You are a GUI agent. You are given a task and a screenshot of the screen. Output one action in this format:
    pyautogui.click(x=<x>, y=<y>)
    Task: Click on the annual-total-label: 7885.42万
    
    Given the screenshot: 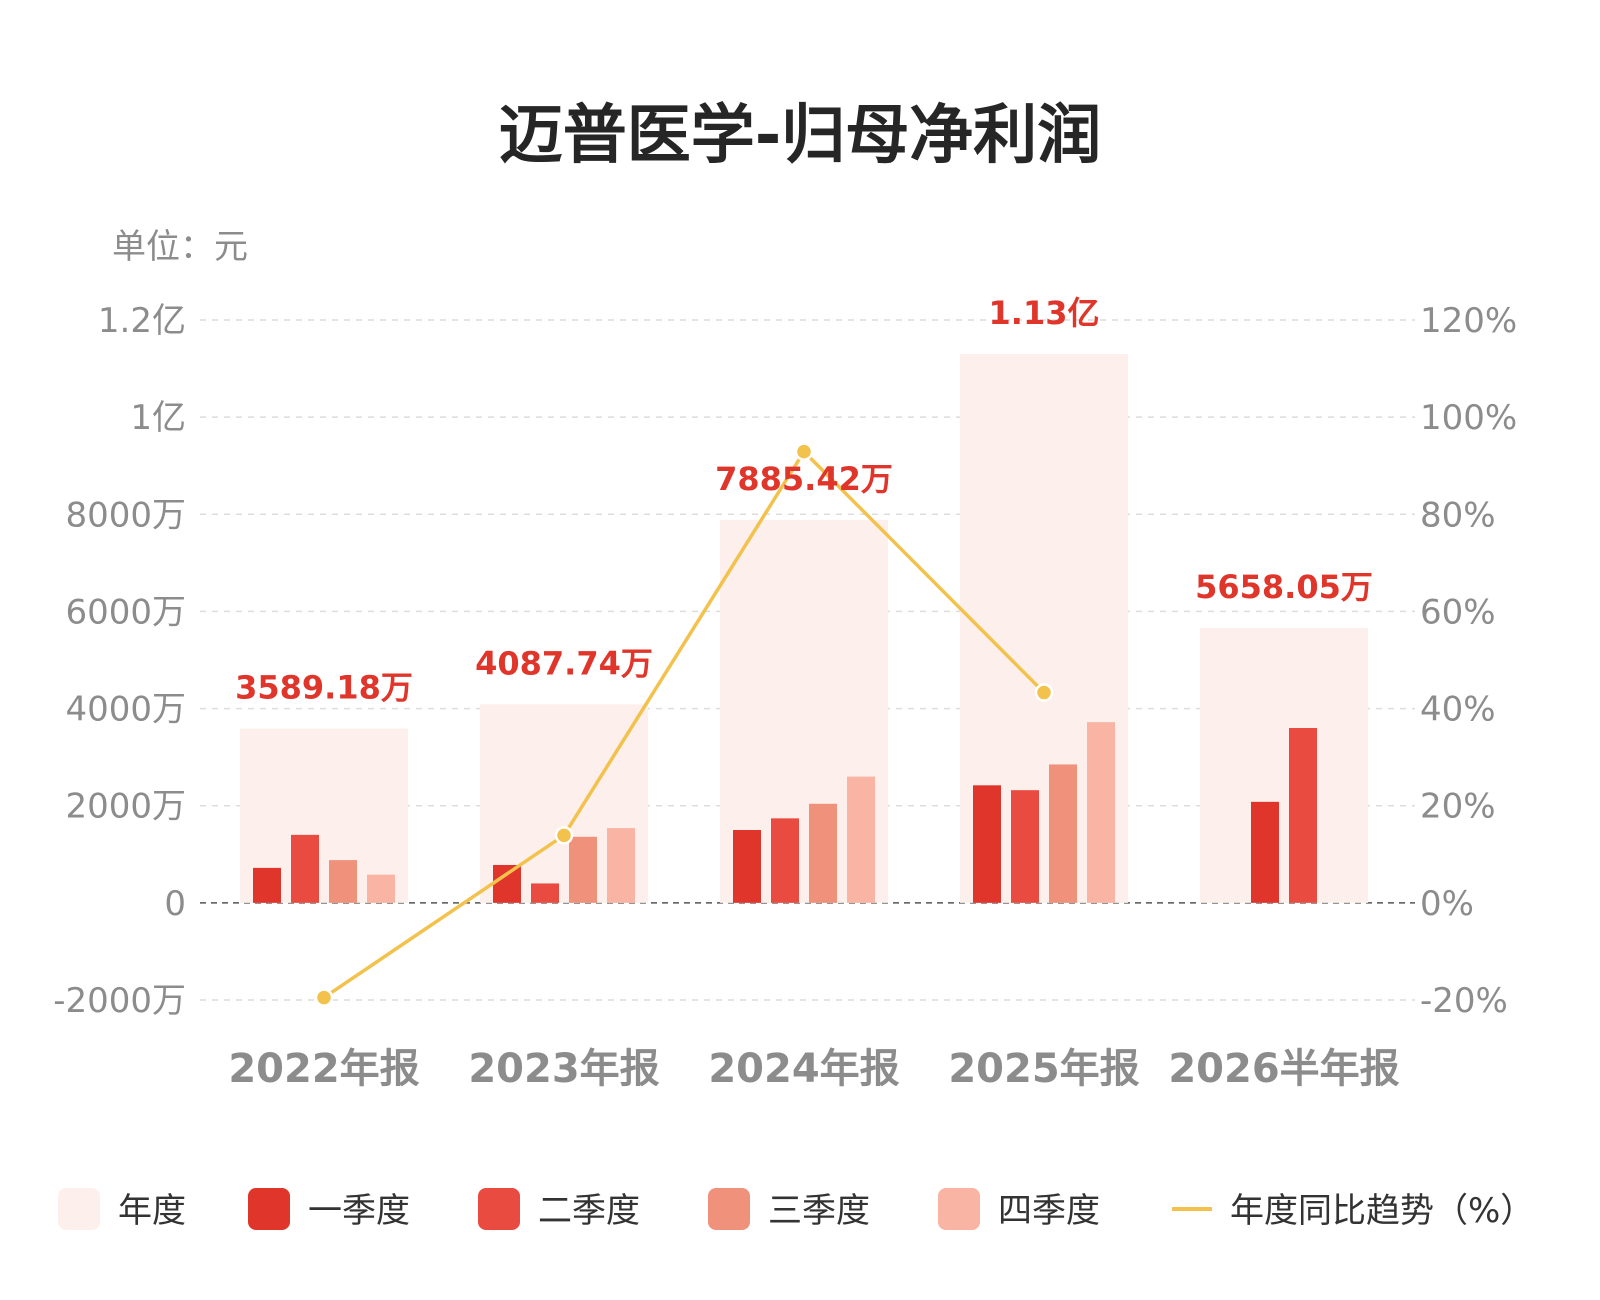 What is the action you would take?
    pyautogui.click(x=804, y=479)
    